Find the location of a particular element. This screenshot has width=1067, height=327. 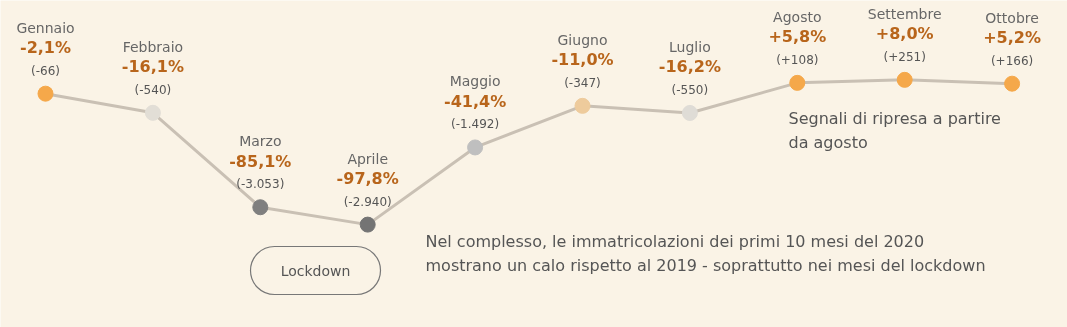

x-tick-label: Maggio is located at coordinates (475, 81).